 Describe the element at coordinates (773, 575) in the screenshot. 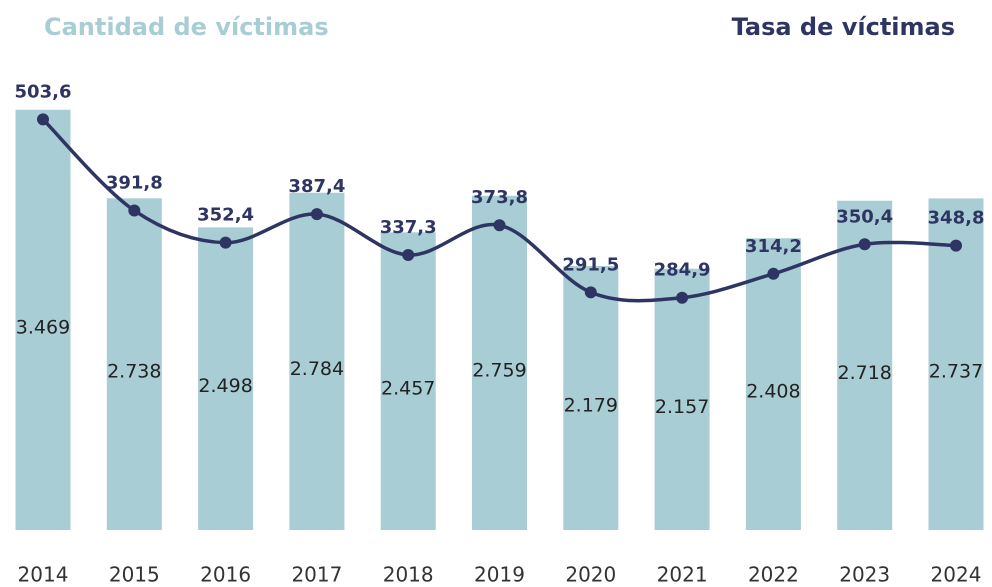

I see `x-tick-label: 2022` at that location.